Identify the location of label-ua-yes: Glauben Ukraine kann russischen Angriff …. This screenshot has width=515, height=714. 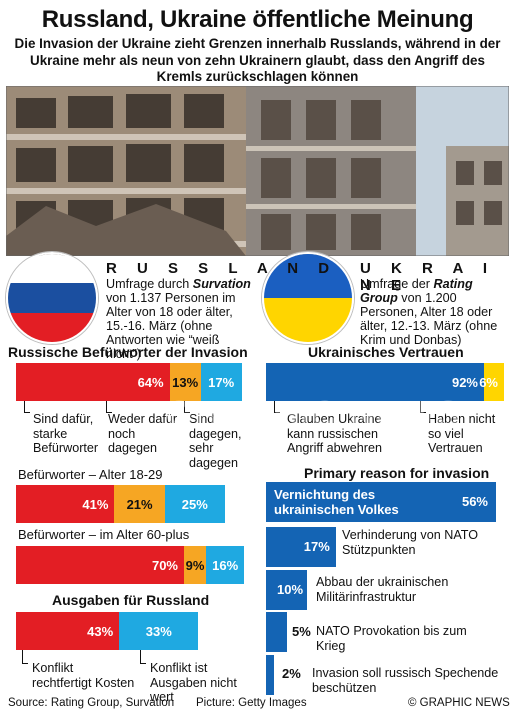
(334, 433).